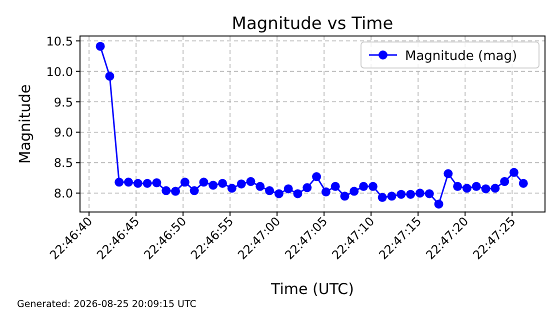  Describe the element at coordinates (63, 163) in the screenshot. I see `y-tick-label: 8.5` at that location.